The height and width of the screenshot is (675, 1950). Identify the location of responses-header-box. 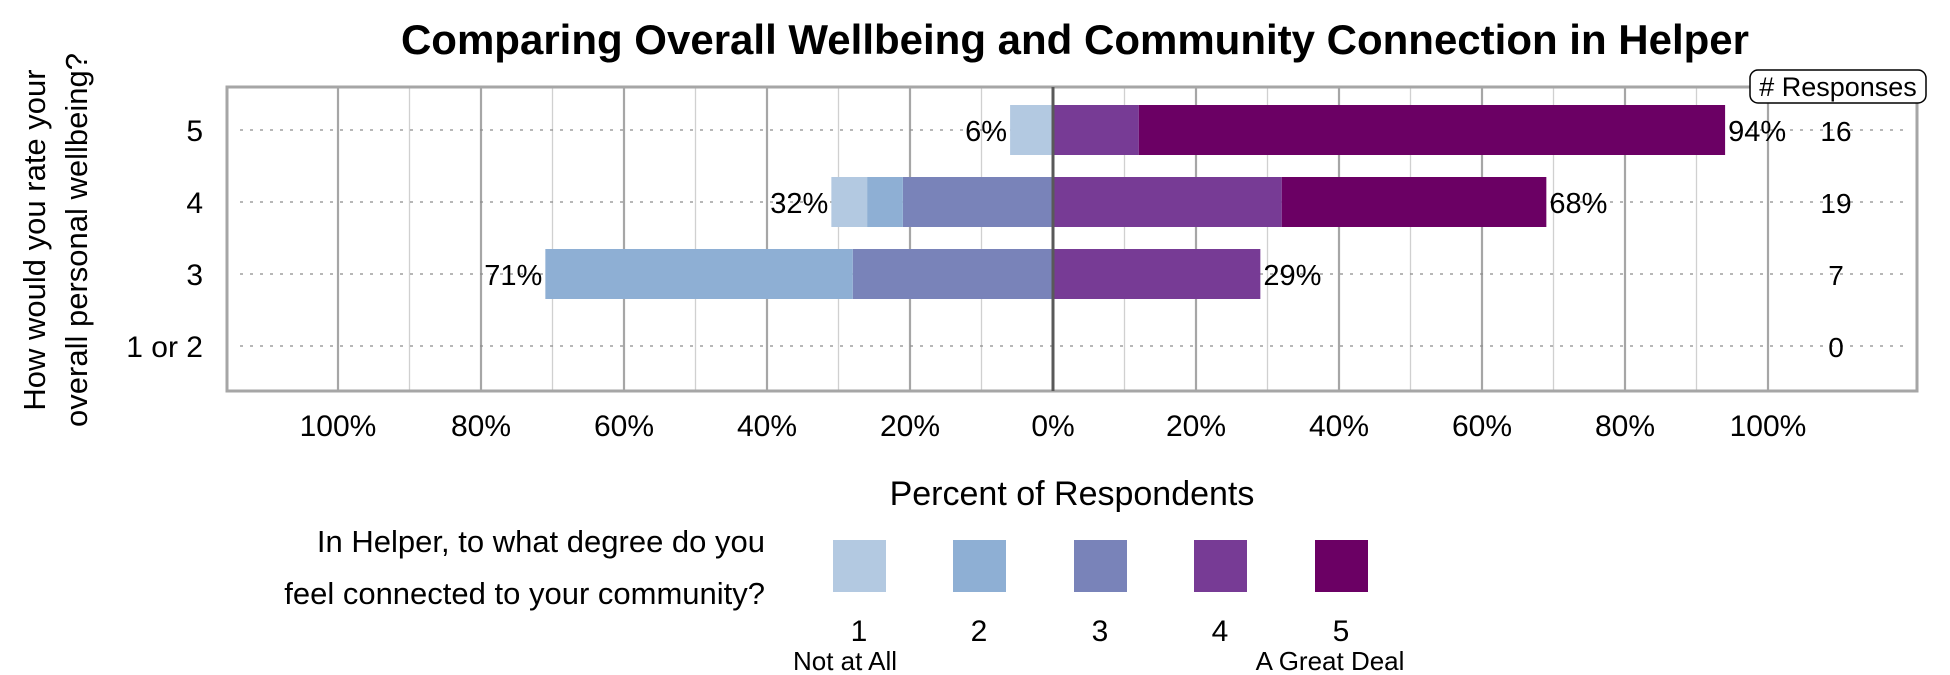
(1838, 86).